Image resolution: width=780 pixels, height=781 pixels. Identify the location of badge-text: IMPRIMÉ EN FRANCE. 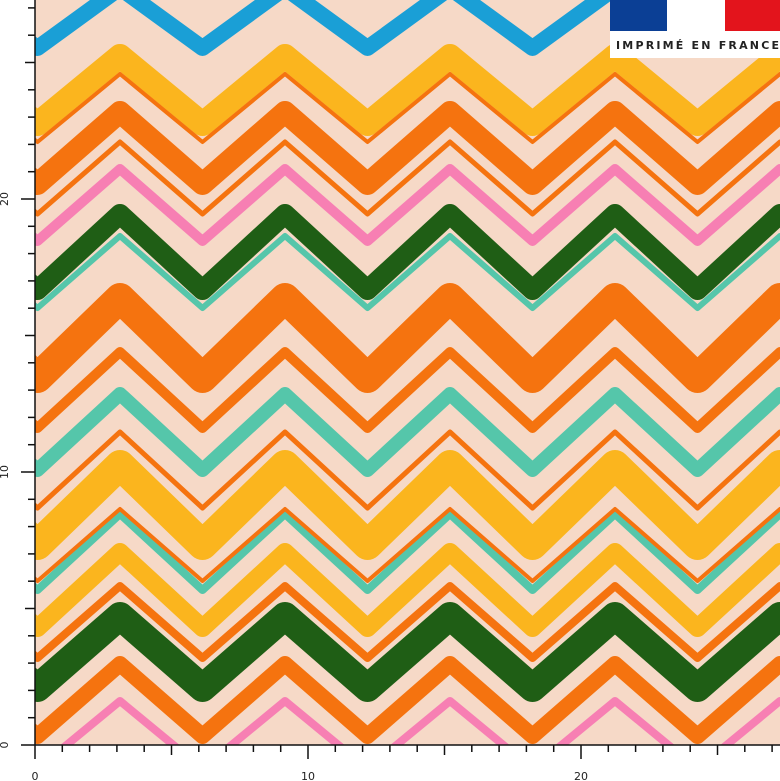
(698, 45).